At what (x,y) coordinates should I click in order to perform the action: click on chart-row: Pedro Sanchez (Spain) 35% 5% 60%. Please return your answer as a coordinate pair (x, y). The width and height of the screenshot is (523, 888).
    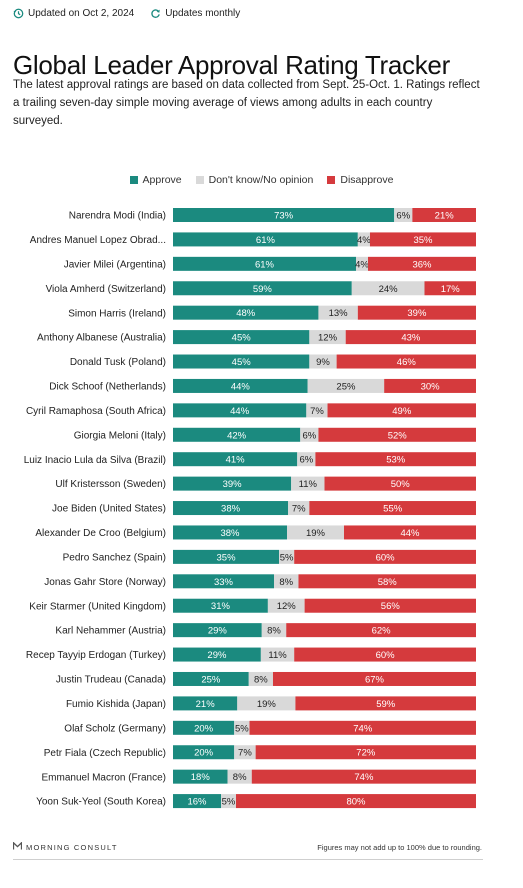
    Looking at the image, I should click on (269, 556).